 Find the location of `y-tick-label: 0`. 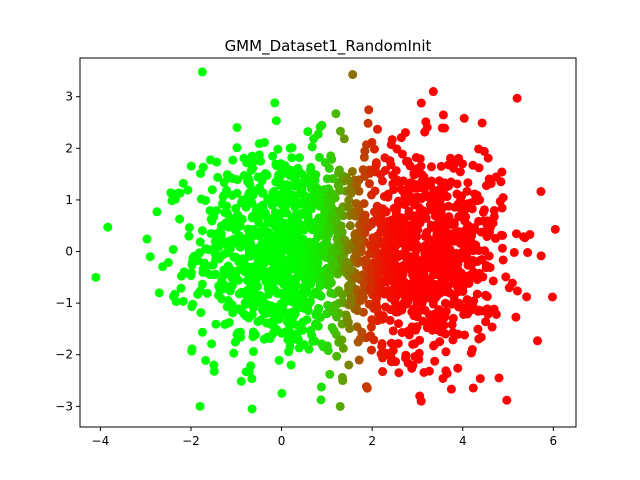

y-tick-label: 0 is located at coordinates (69, 252).